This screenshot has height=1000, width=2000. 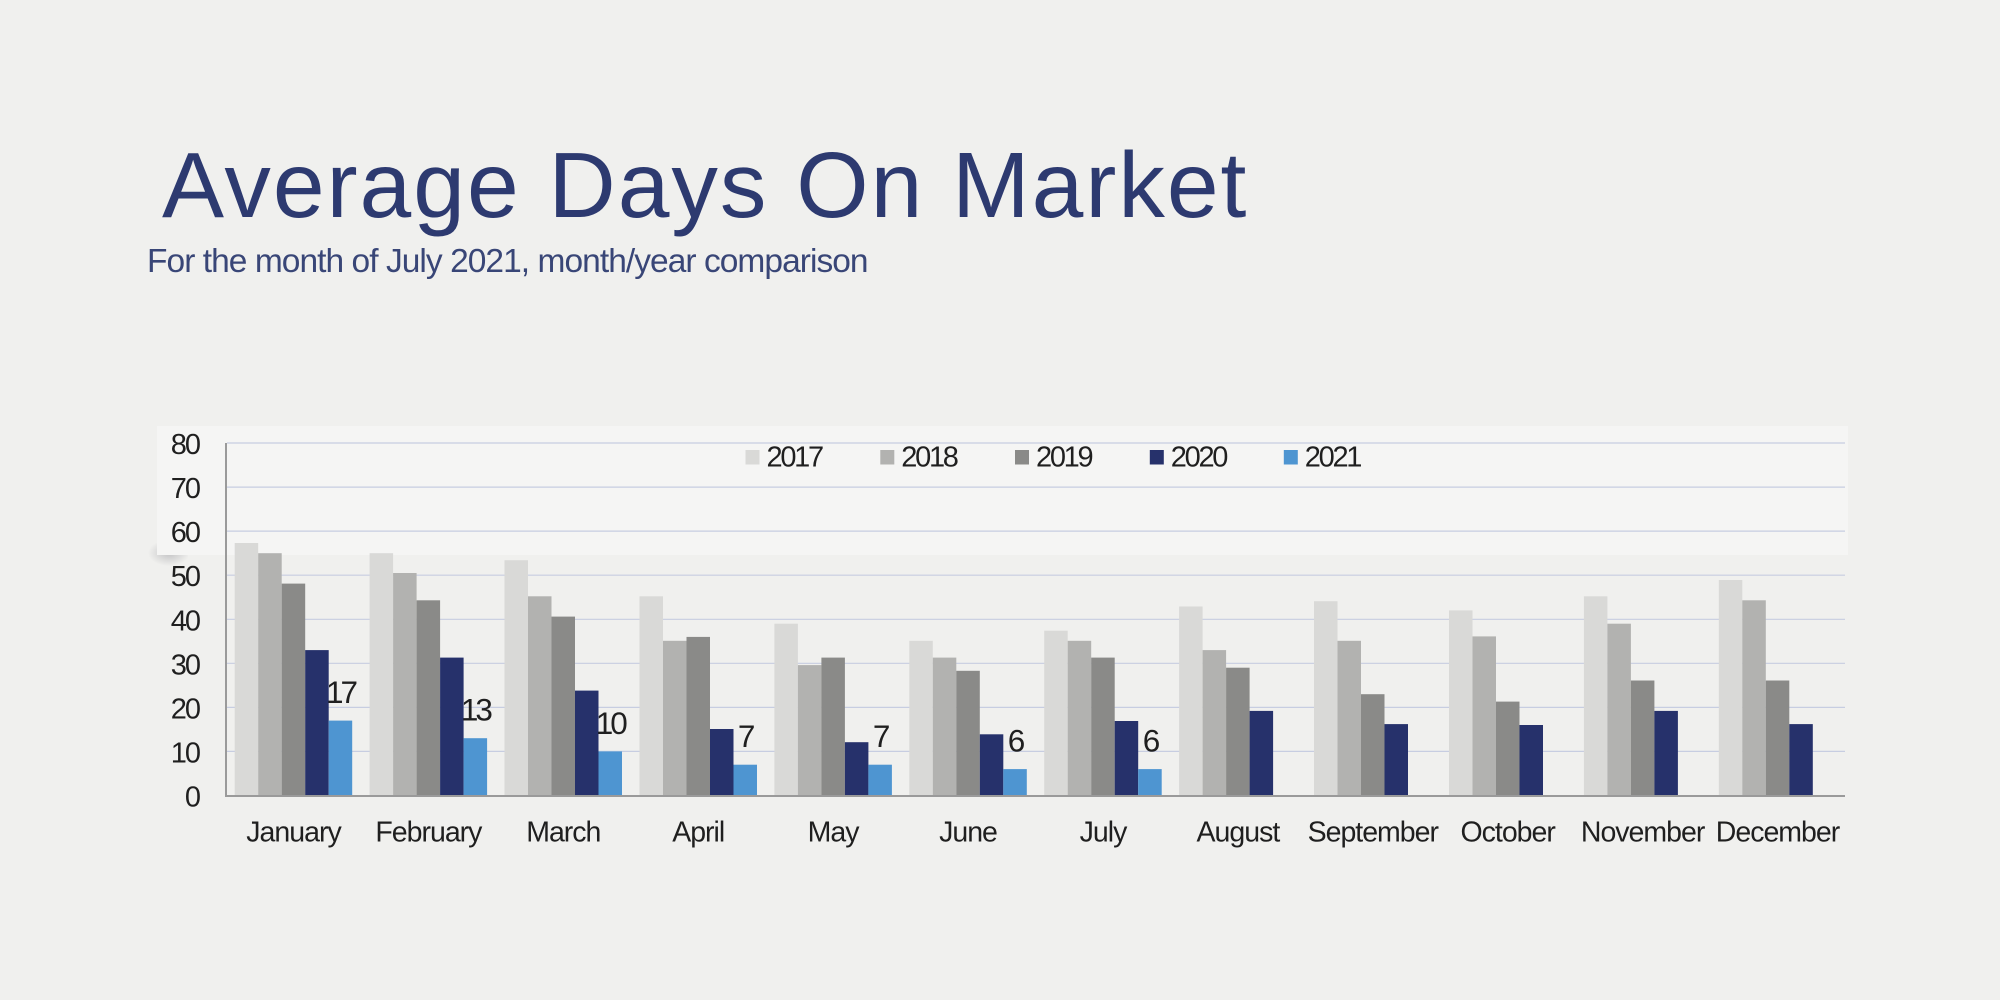 What do you see at coordinates (185, 577) in the screenshot?
I see `svg-text: 50` at bounding box center [185, 577].